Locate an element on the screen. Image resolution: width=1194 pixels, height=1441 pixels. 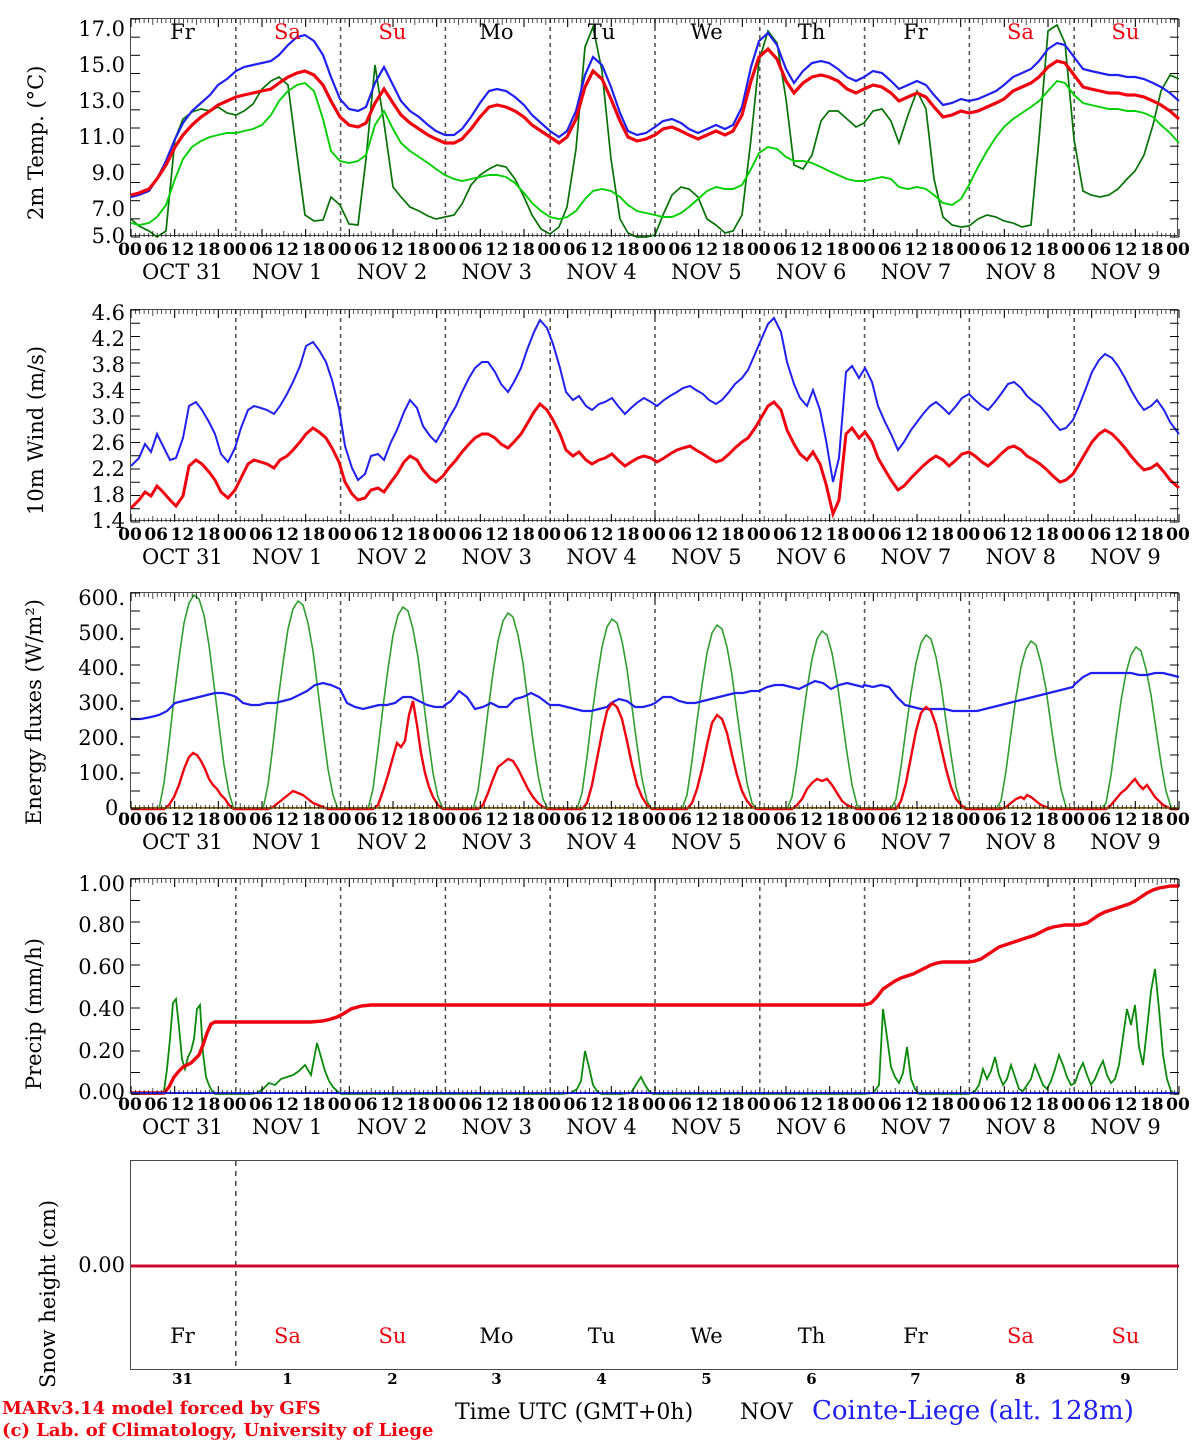
temp-svg is located at coordinates (655, 128).